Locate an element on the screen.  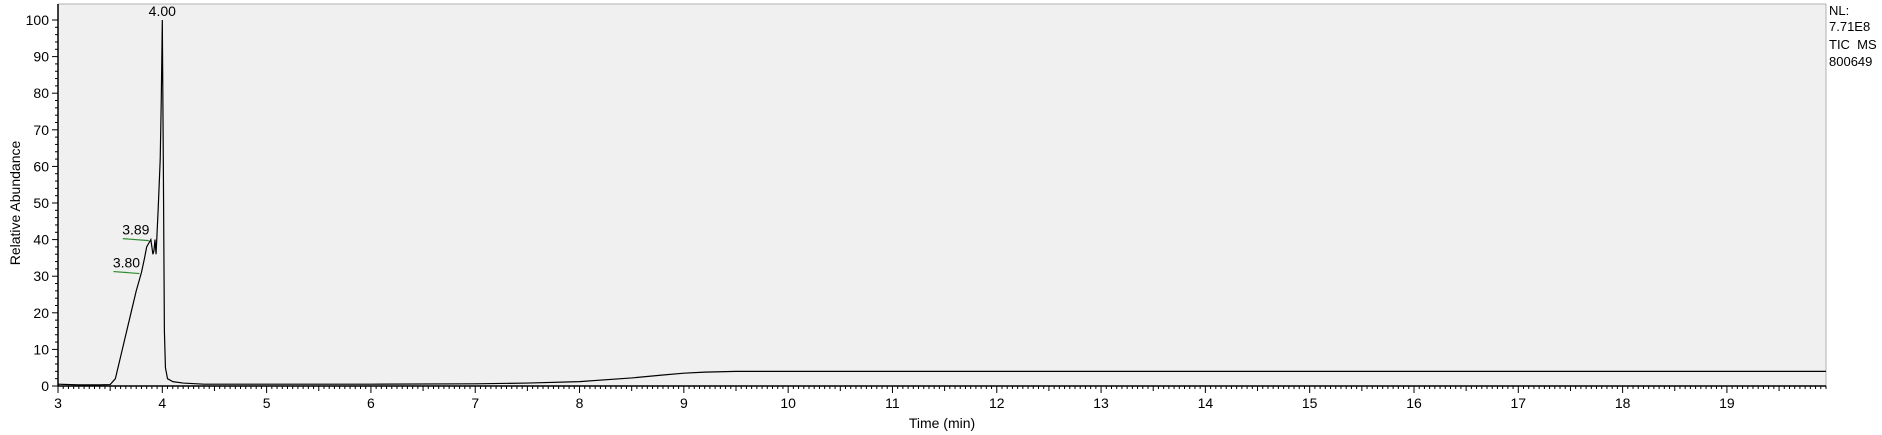
y-tick-label: 50 is located at coordinates (41, 203).